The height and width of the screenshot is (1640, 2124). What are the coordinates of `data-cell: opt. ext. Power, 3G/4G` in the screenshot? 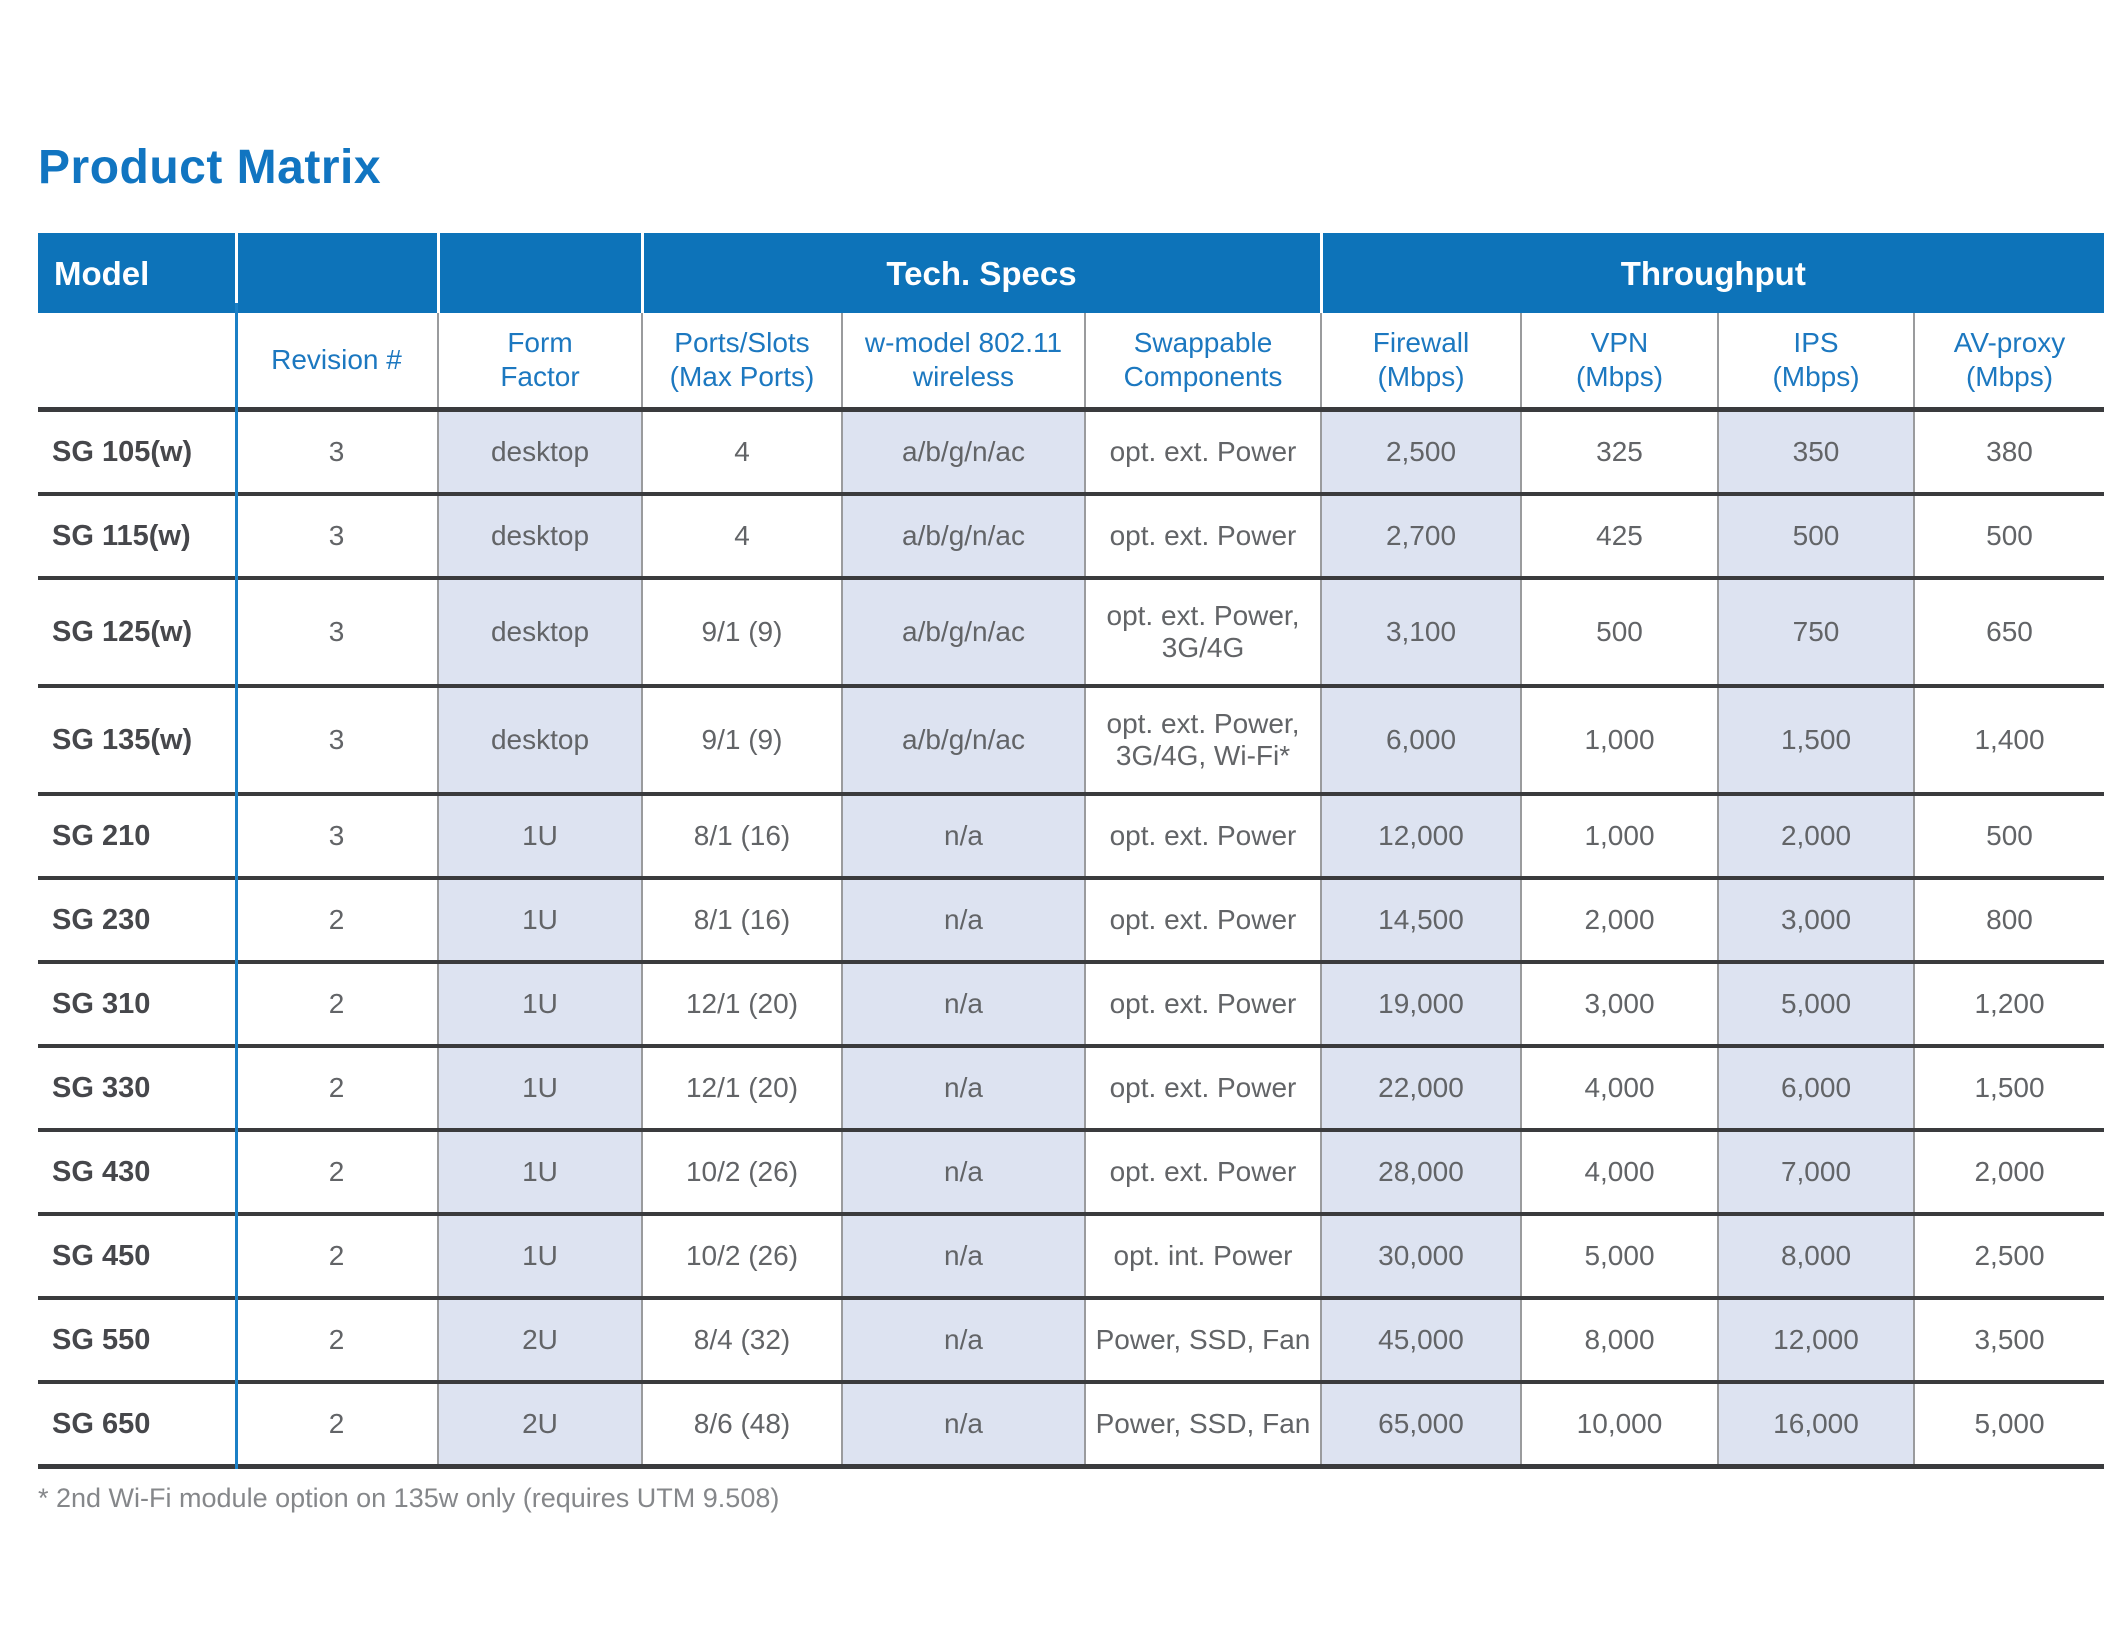 It's located at (1203, 631).